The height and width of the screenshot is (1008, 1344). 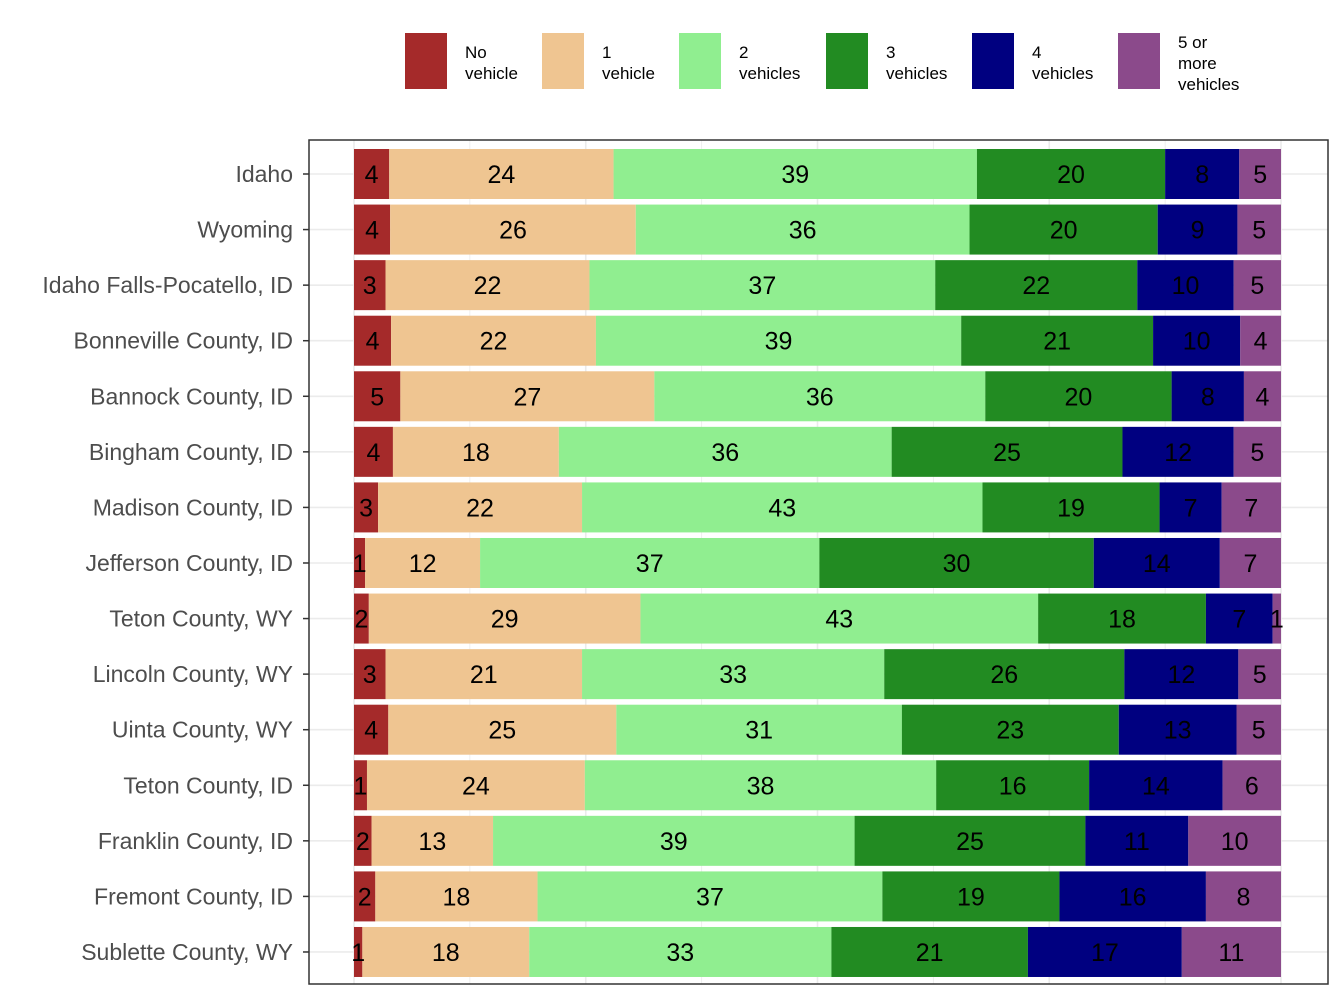 I want to click on value-label: 25, so click(x=502, y=731).